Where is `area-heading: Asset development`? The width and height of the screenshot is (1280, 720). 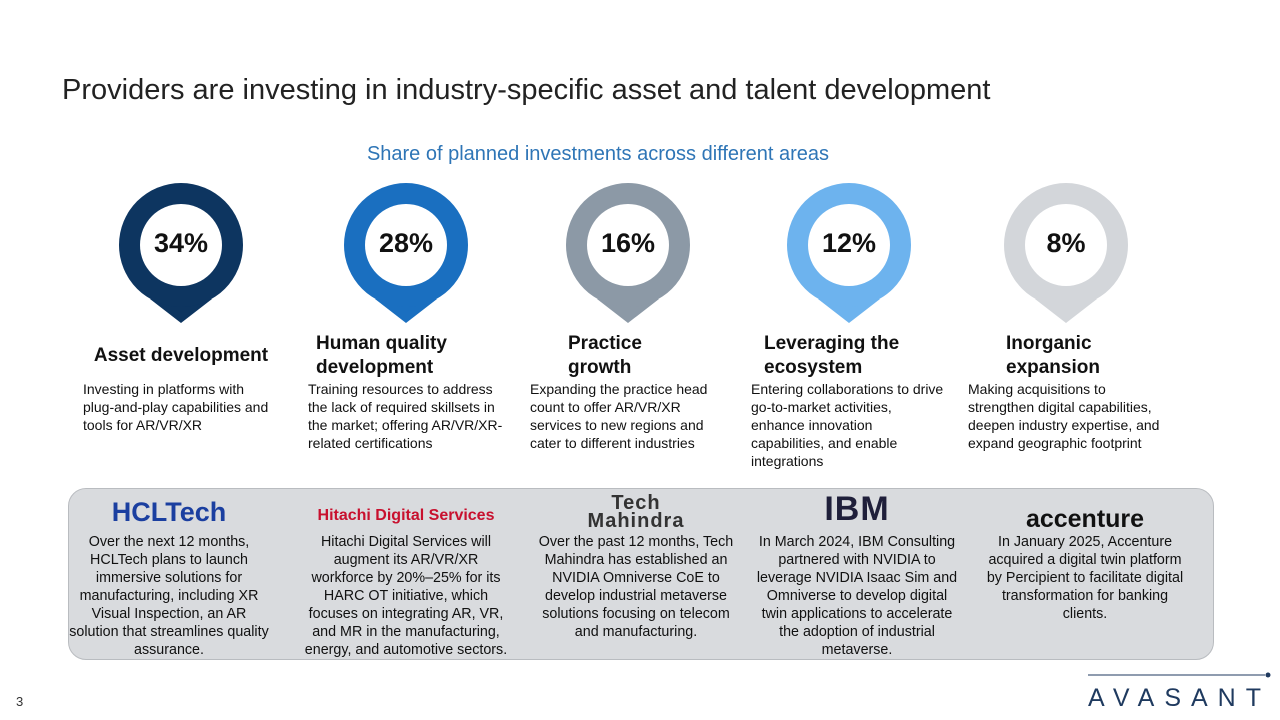 area-heading: Asset development is located at coordinates (181, 355).